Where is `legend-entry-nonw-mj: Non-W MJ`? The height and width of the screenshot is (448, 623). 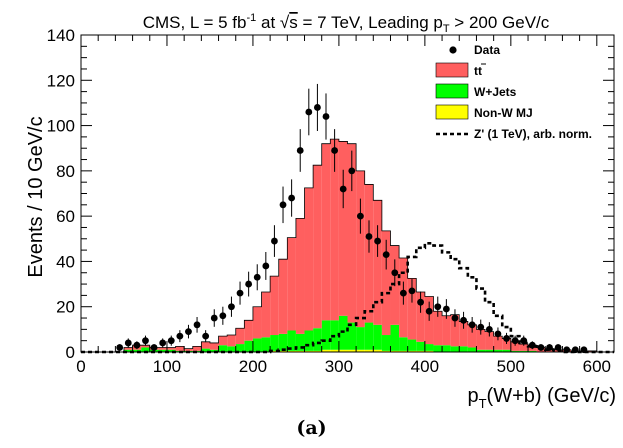
legend-entry-nonw-mj: Non-W MJ is located at coordinates (484, 112).